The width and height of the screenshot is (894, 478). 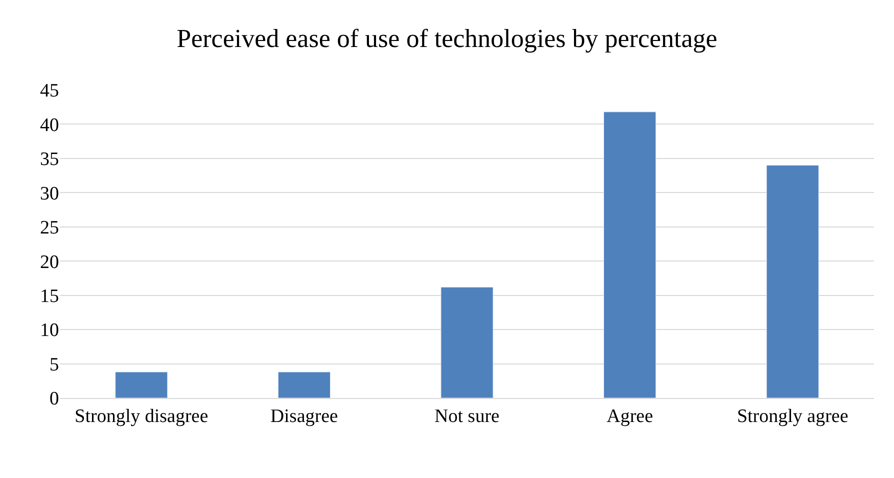 I want to click on x-tick-label: Not sure, so click(x=467, y=416).